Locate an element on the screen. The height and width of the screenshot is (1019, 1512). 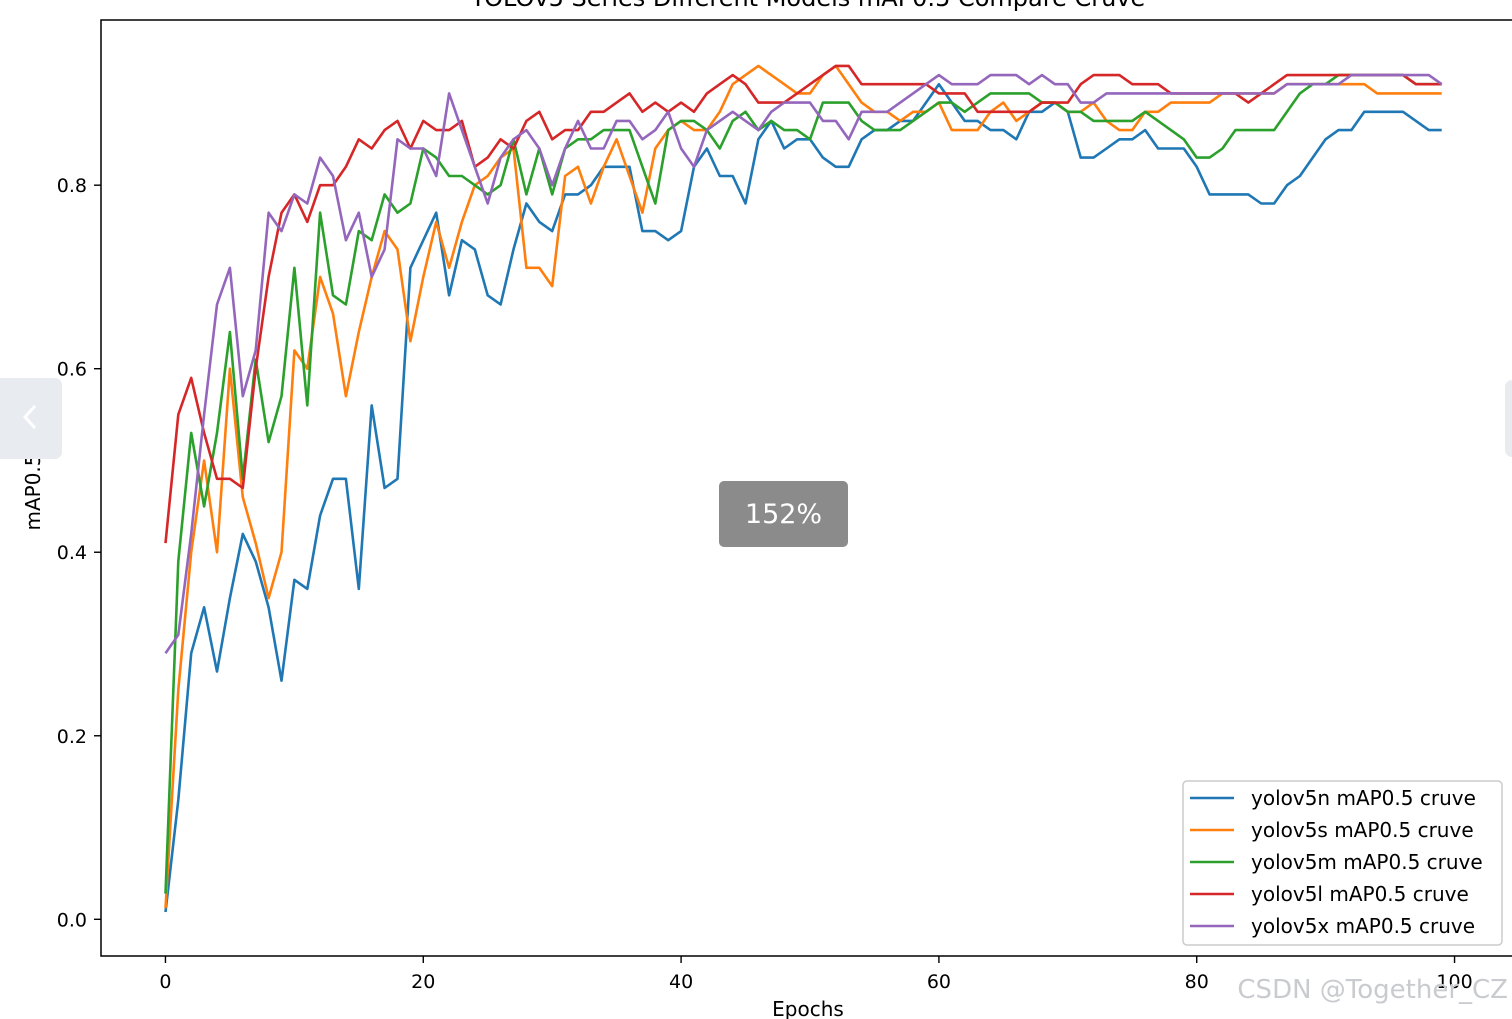
next-image-button is located at coordinates (1508, 418).